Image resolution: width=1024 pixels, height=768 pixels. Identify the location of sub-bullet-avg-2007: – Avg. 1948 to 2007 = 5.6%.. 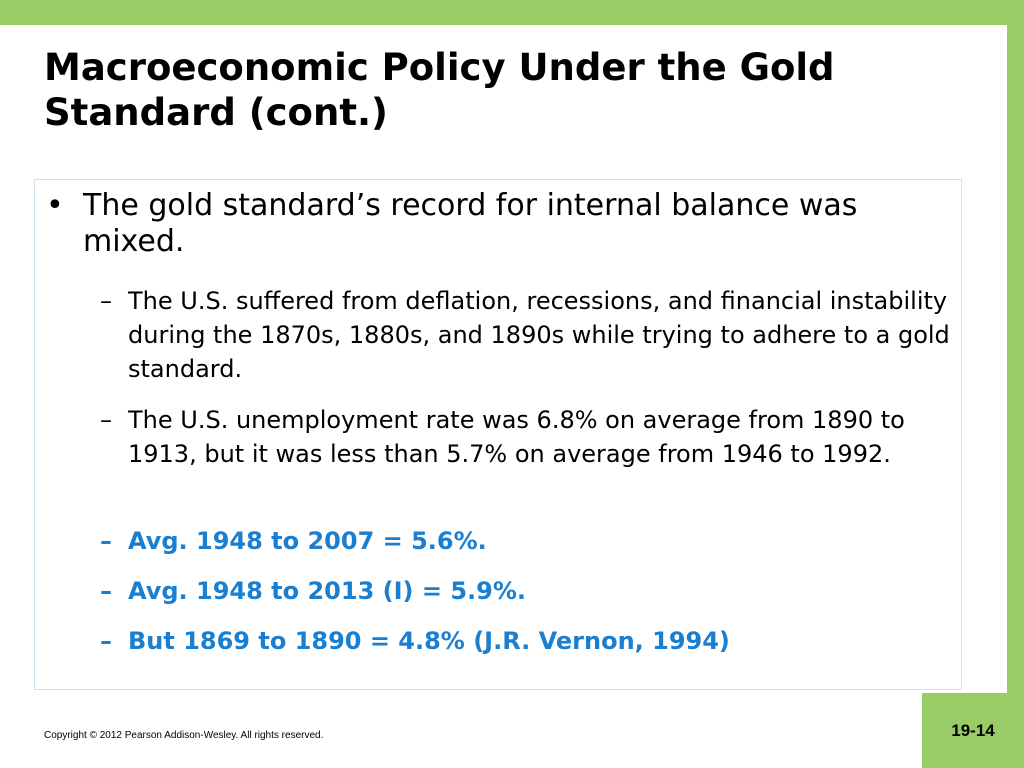
(525, 541).